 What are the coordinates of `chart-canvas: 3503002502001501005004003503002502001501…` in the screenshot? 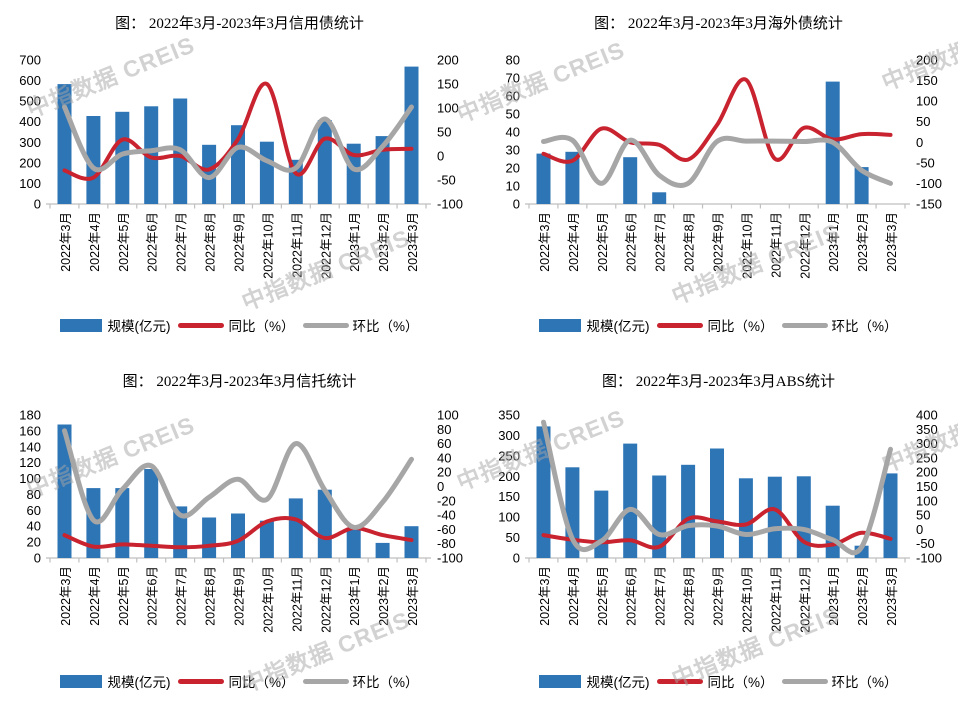 It's located at (720, 520).